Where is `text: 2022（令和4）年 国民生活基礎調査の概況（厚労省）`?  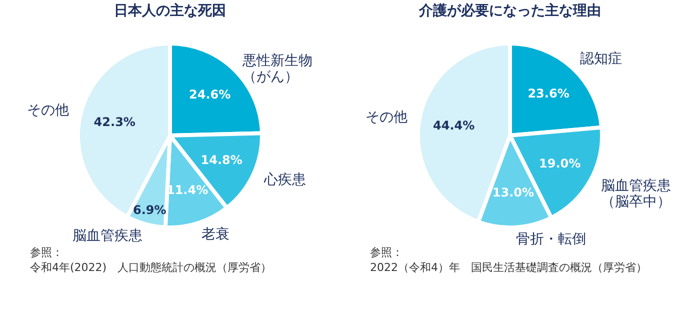 text: 2022（令和4）年 国民生活基礎調査の概況（厚労省） is located at coordinates (509, 268).